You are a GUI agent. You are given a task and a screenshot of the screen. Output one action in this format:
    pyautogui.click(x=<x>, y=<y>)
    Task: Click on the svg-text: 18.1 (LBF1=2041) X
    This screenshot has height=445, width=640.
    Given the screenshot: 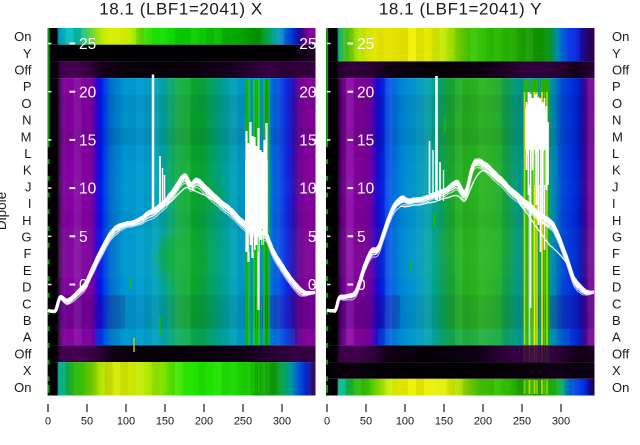 What is the action you would take?
    pyautogui.click(x=180, y=9)
    